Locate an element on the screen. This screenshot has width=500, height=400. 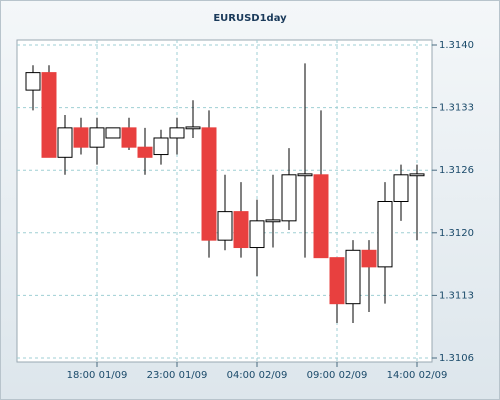
chart-title: EURUSD1day is located at coordinates (250, 18).